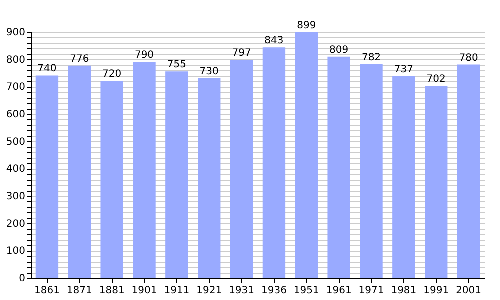  What do you see at coordinates (306, 26) in the screenshot?
I see `data-label: 899` at bounding box center [306, 26].